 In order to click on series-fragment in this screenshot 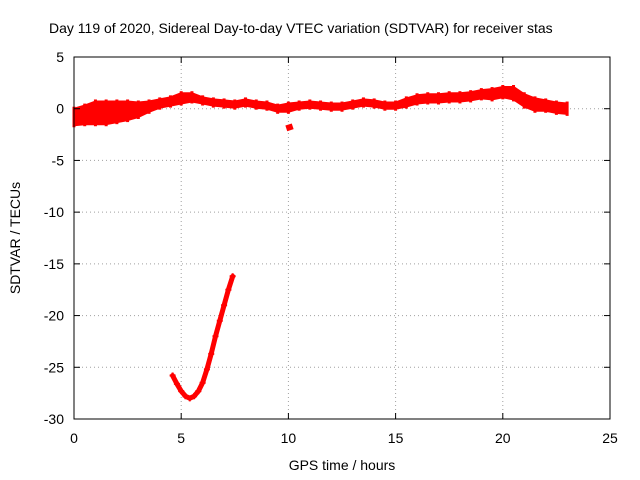, I will do `click(289, 127)`.